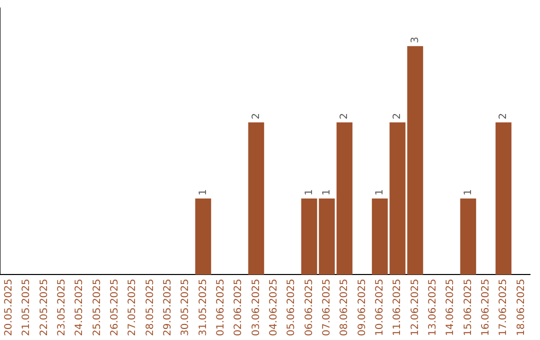 The width and height of the screenshot is (540, 340). I want to click on x-tick-label: 31.05.2025, so click(203, 307).